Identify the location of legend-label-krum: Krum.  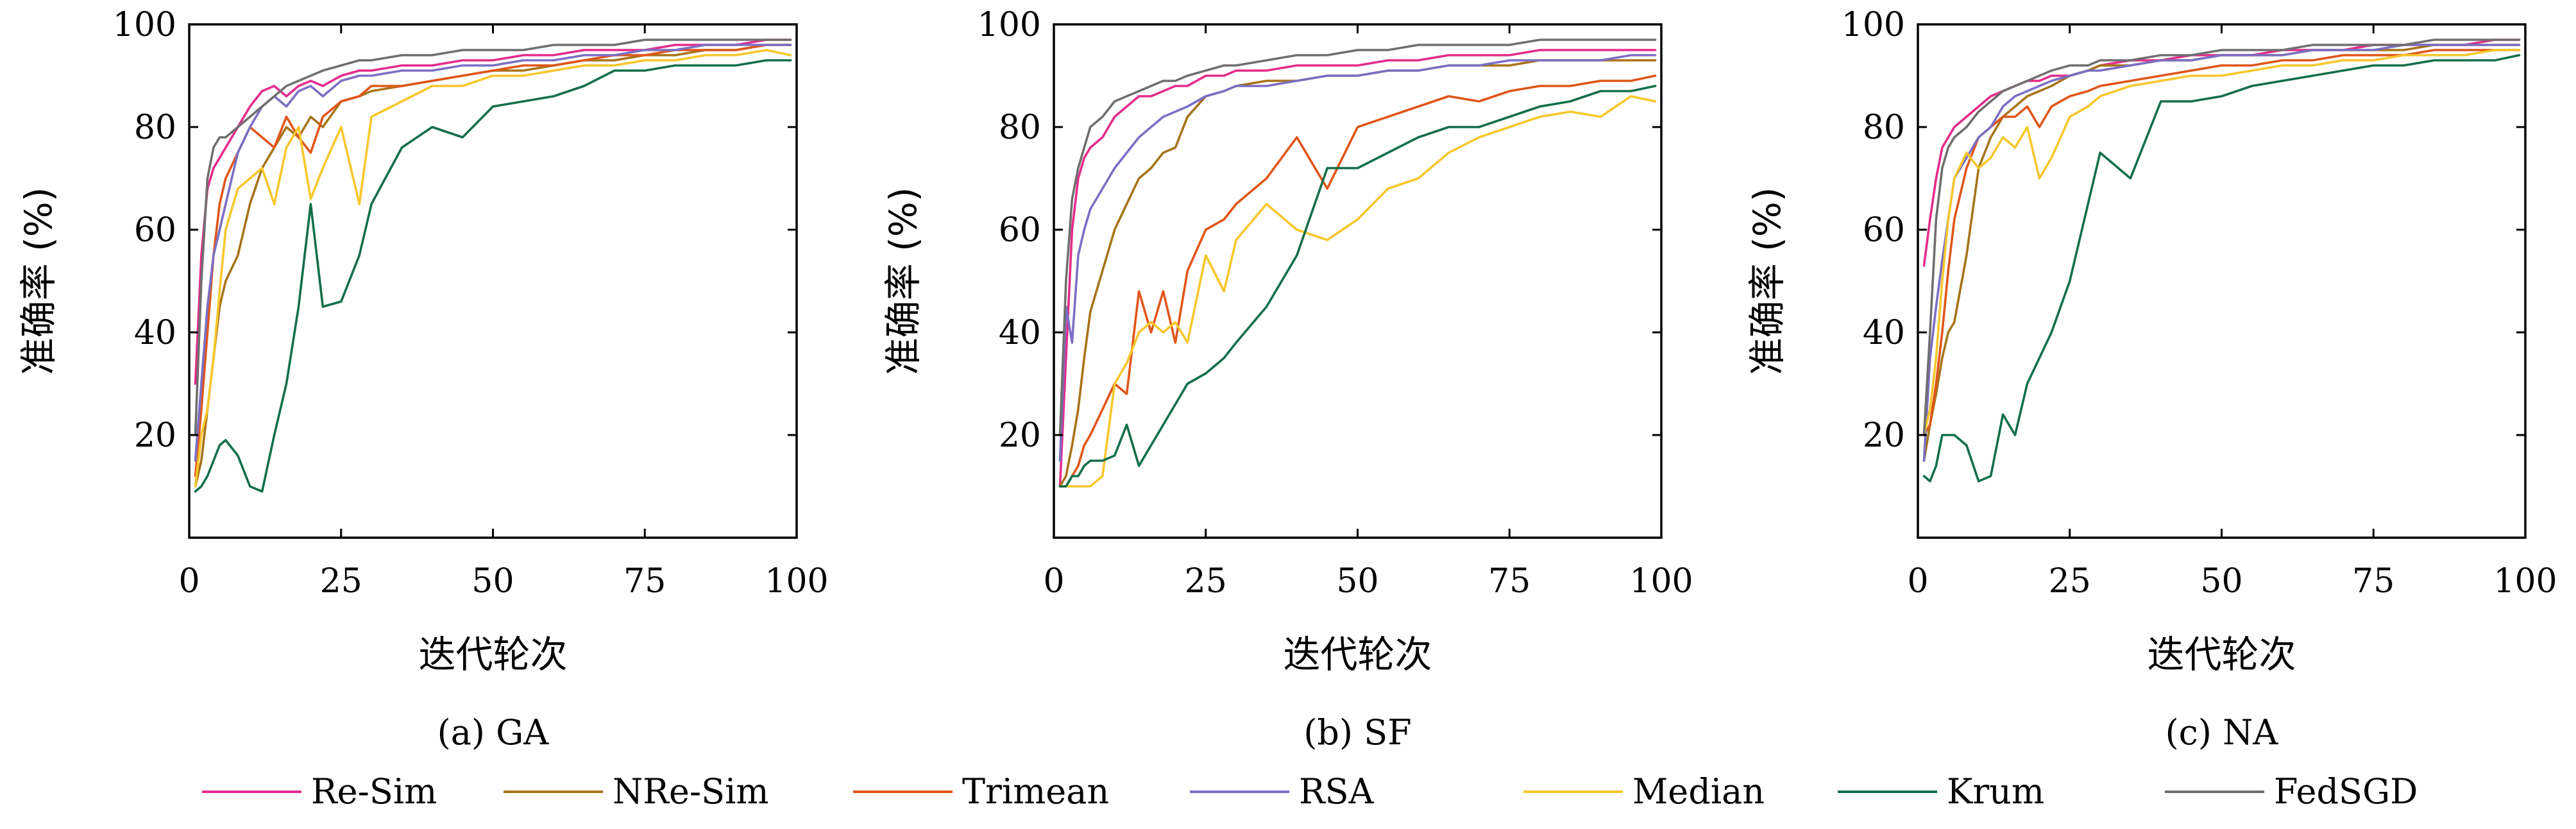
(1995, 791).